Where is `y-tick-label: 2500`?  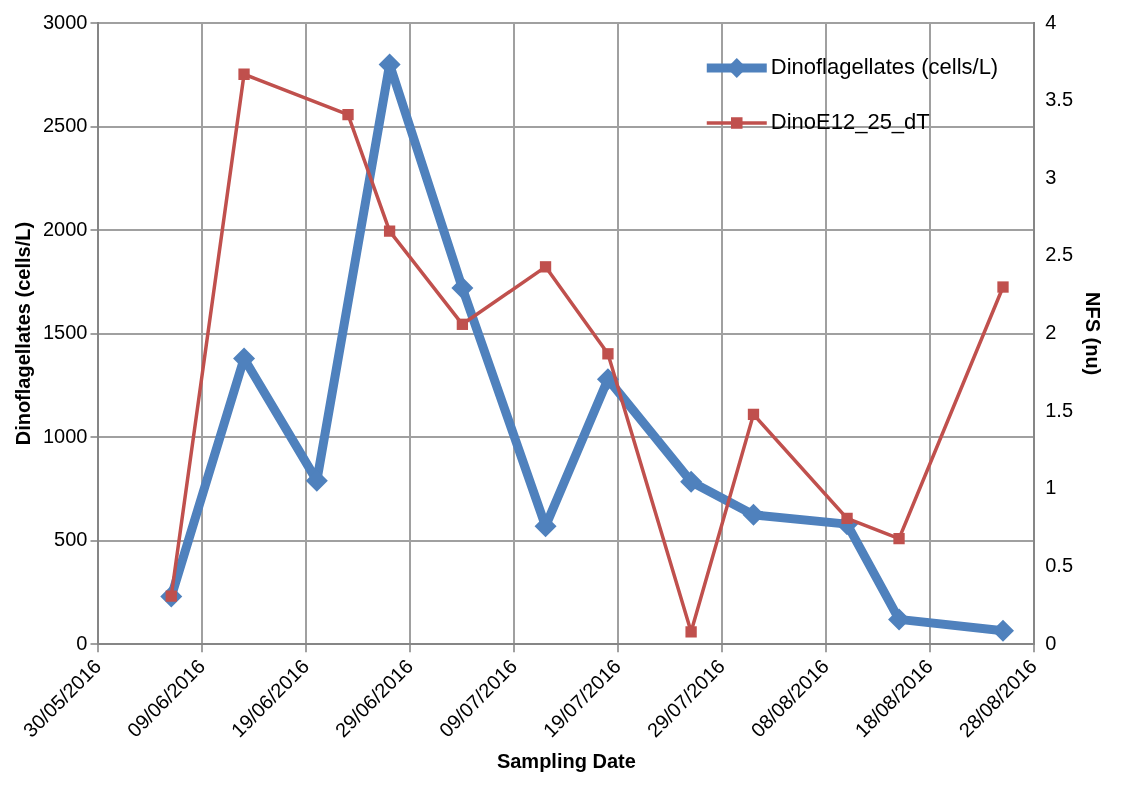
y-tick-label: 2500 is located at coordinates (65, 125).